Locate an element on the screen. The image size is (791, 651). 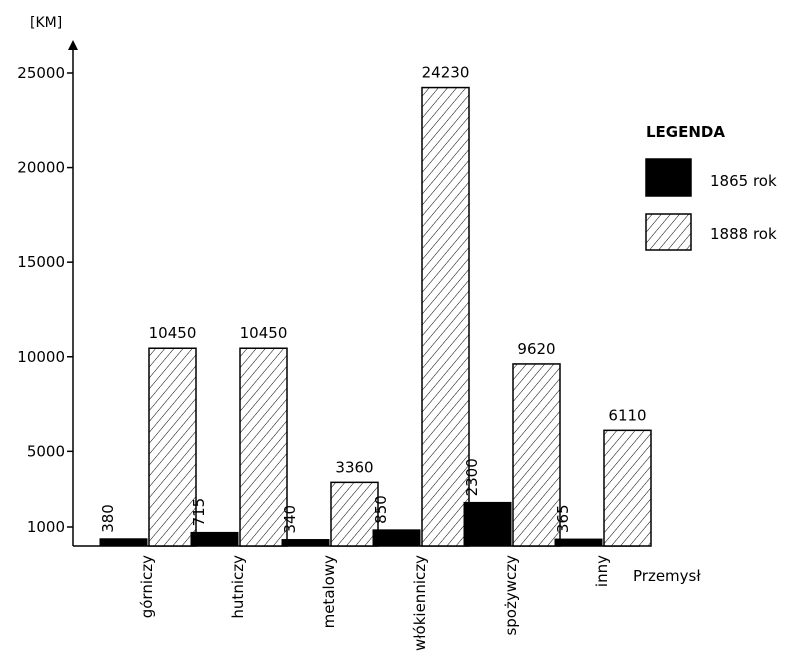
y-tick-label: 25000 is located at coordinates (41, 73).